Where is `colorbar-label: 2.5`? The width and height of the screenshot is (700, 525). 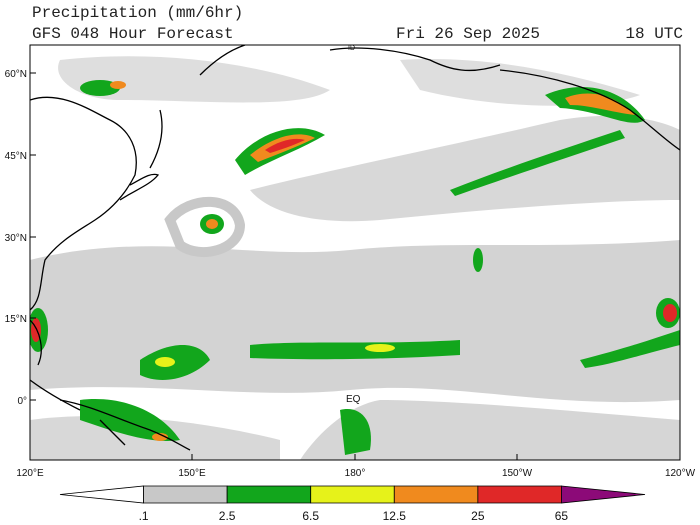
colorbar-label: 2.5 is located at coordinates (227, 516).